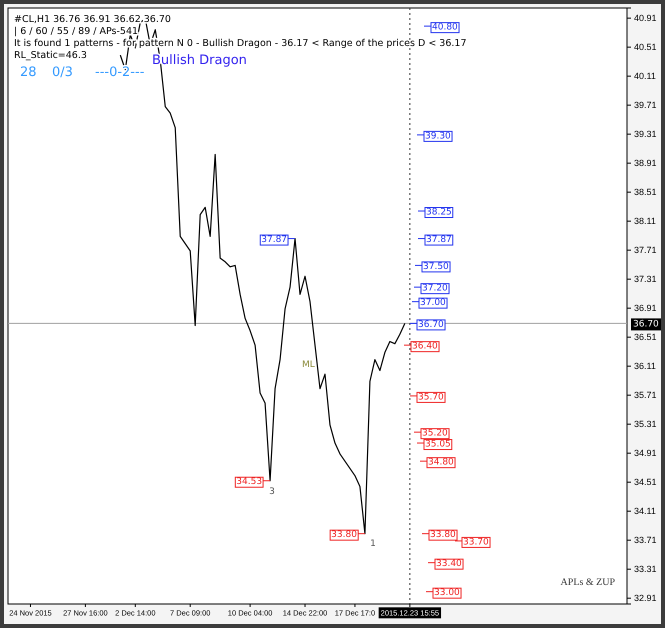 The width and height of the screenshot is (665, 628). I want to click on y-tick-label: 36.11, so click(645, 366).